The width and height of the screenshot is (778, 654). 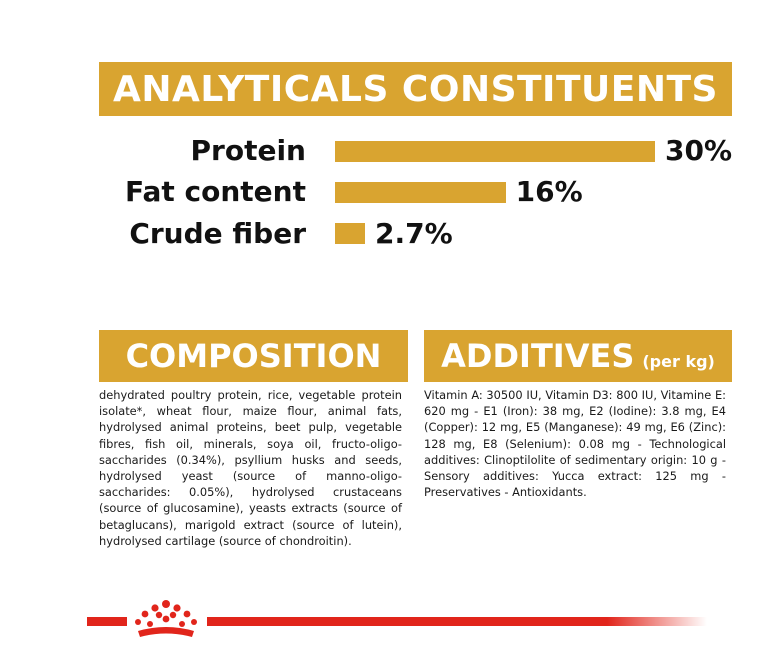 I want to click on footer-red-line-right, so click(x=457, y=621).